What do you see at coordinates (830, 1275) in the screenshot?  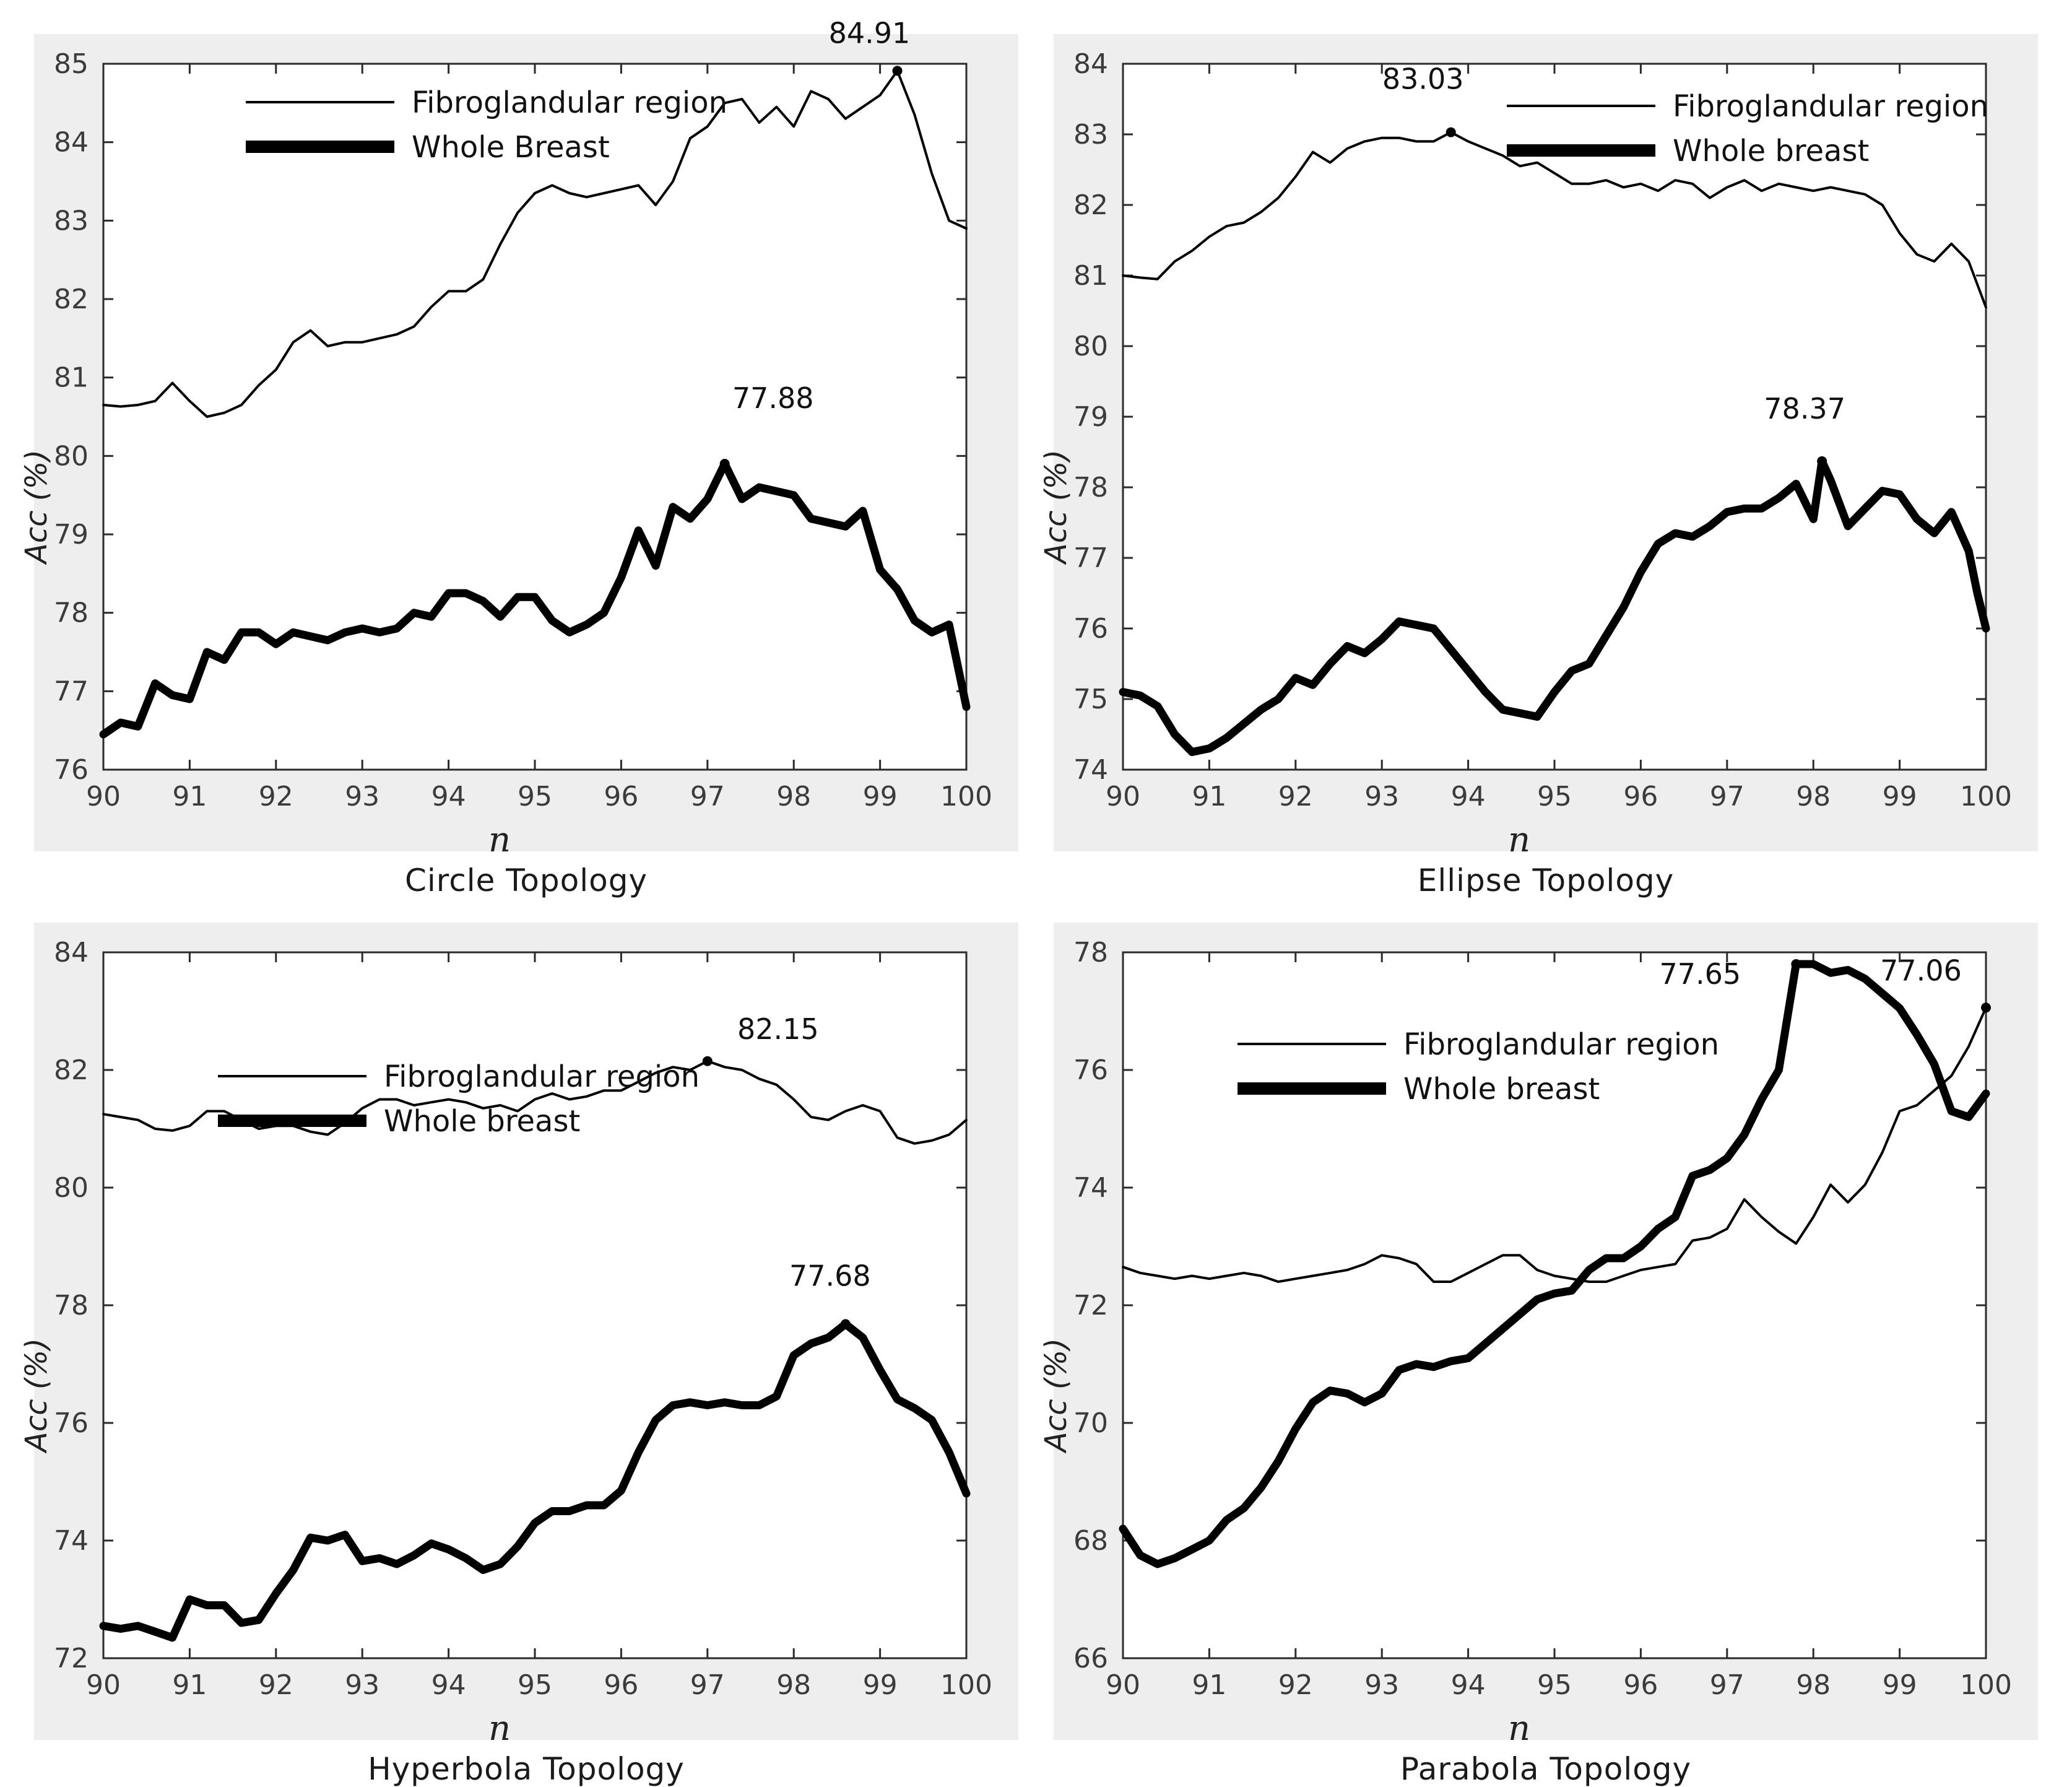 I see `annotation-label: 77.68` at bounding box center [830, 1275].